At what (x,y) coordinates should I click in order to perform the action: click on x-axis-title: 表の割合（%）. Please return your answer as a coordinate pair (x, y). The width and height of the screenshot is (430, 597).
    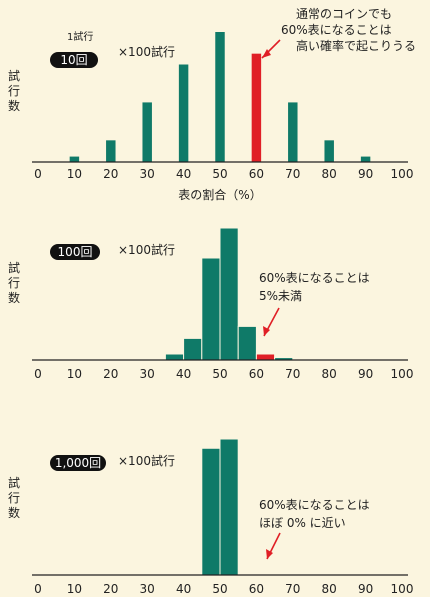
    Looking at the image, I should click on (219, 194).